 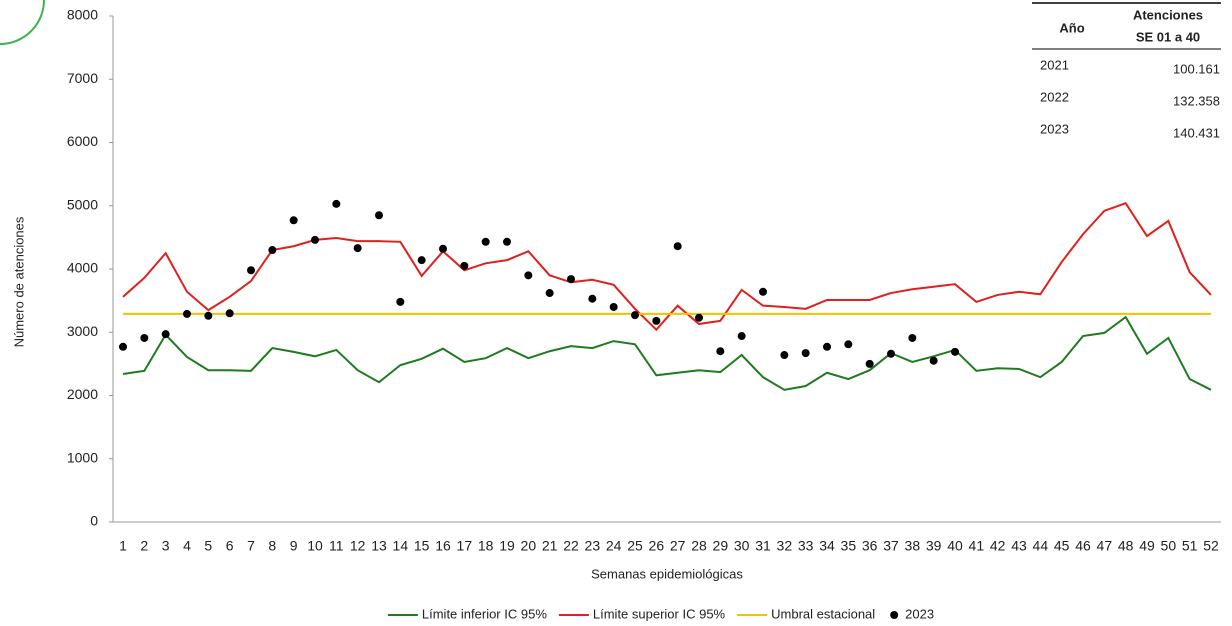 What do you see at coordinates (919, 613) in the screenshot?
I see `legend-label: 2023` at bounding box center [919, 613].